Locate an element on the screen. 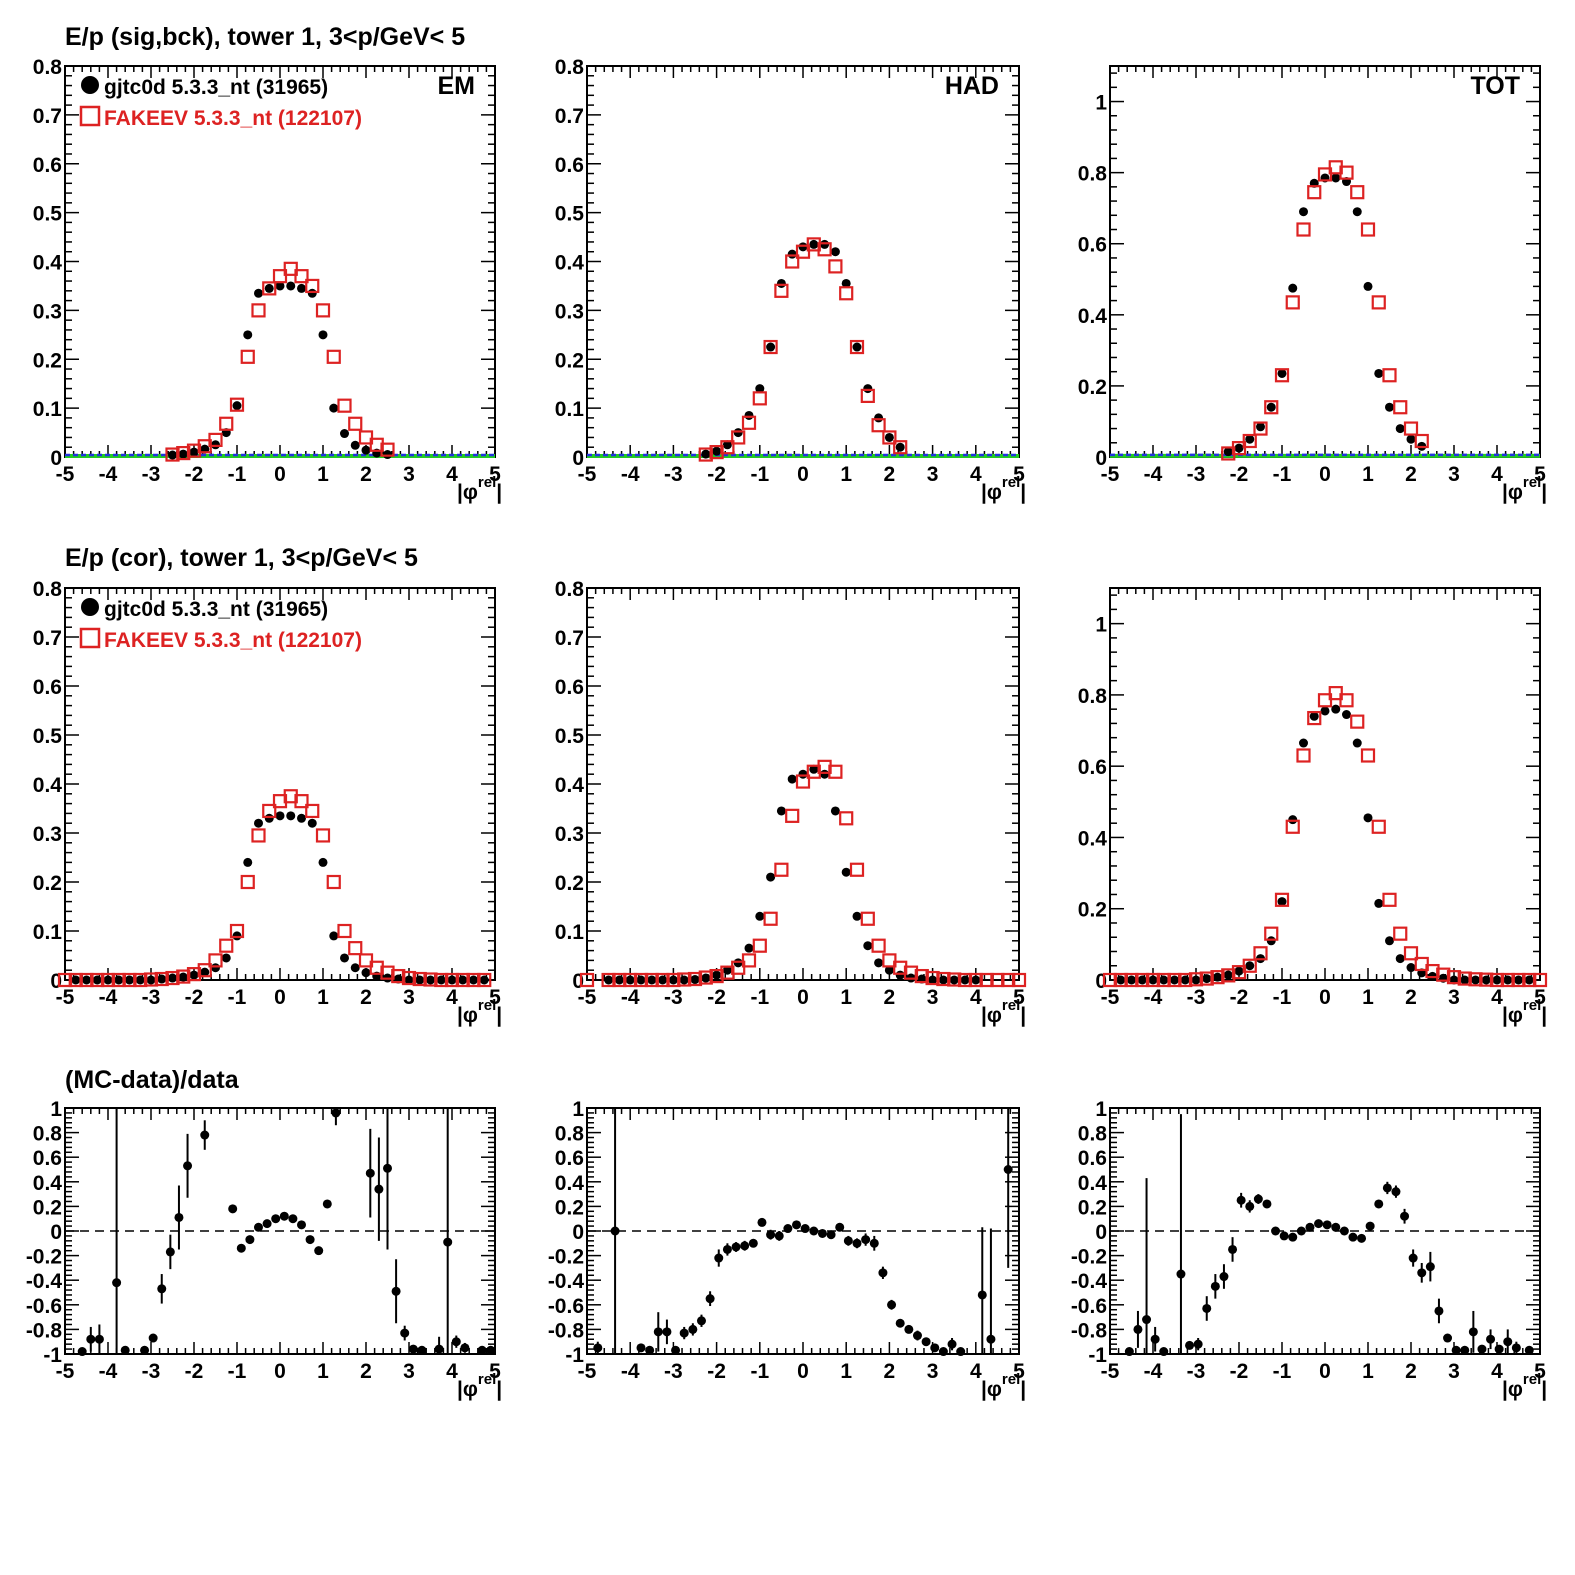  y-tick-label: 1 is located at coordinates (56, 1109).